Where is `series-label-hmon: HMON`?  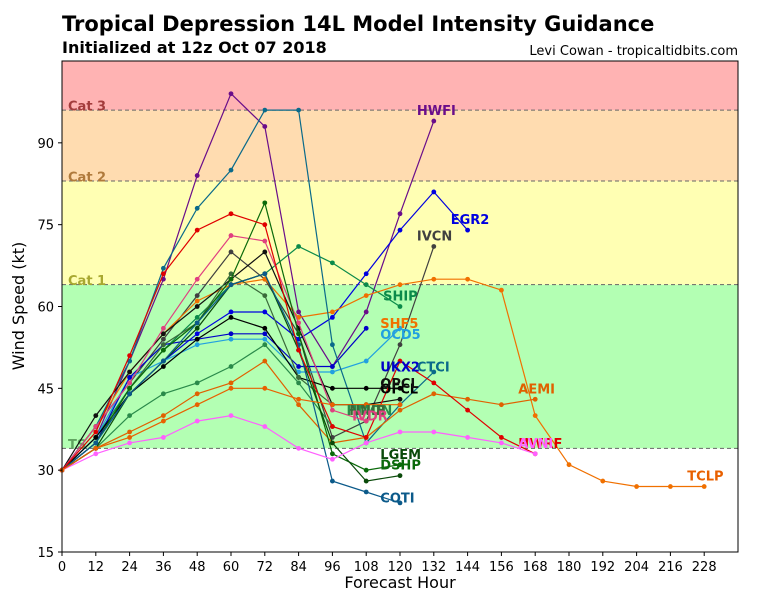
series-label-hmon: HMON is located at coordinates (369, 411).